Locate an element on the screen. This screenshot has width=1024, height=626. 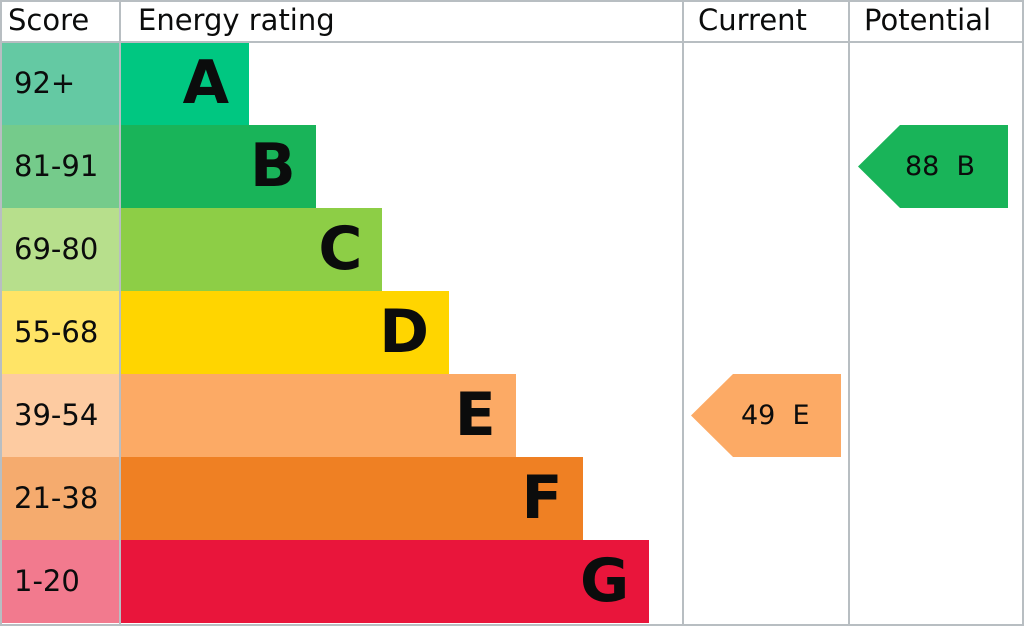
rating-bar-a: A is located at coordinates (184, 83).